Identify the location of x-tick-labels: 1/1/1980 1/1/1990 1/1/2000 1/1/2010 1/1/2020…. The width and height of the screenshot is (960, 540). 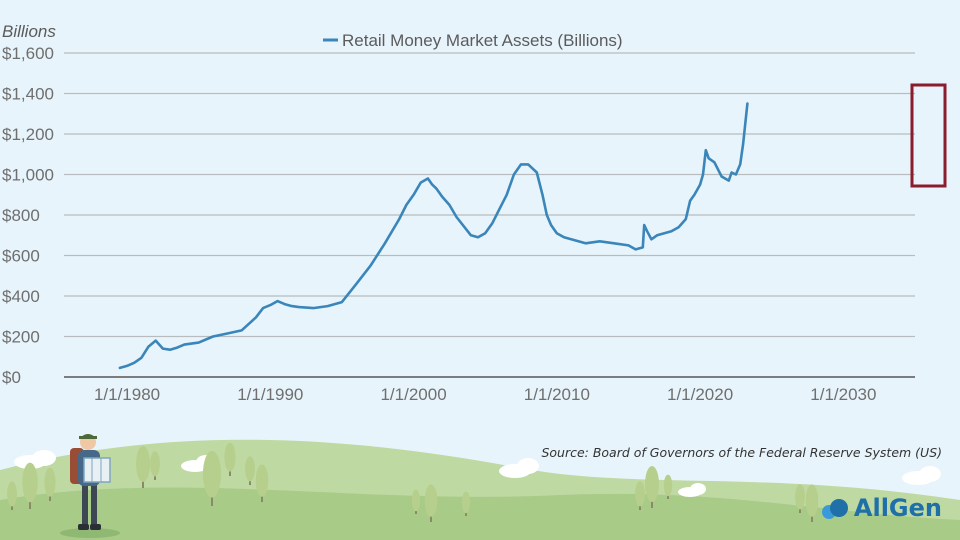
(485, 394).